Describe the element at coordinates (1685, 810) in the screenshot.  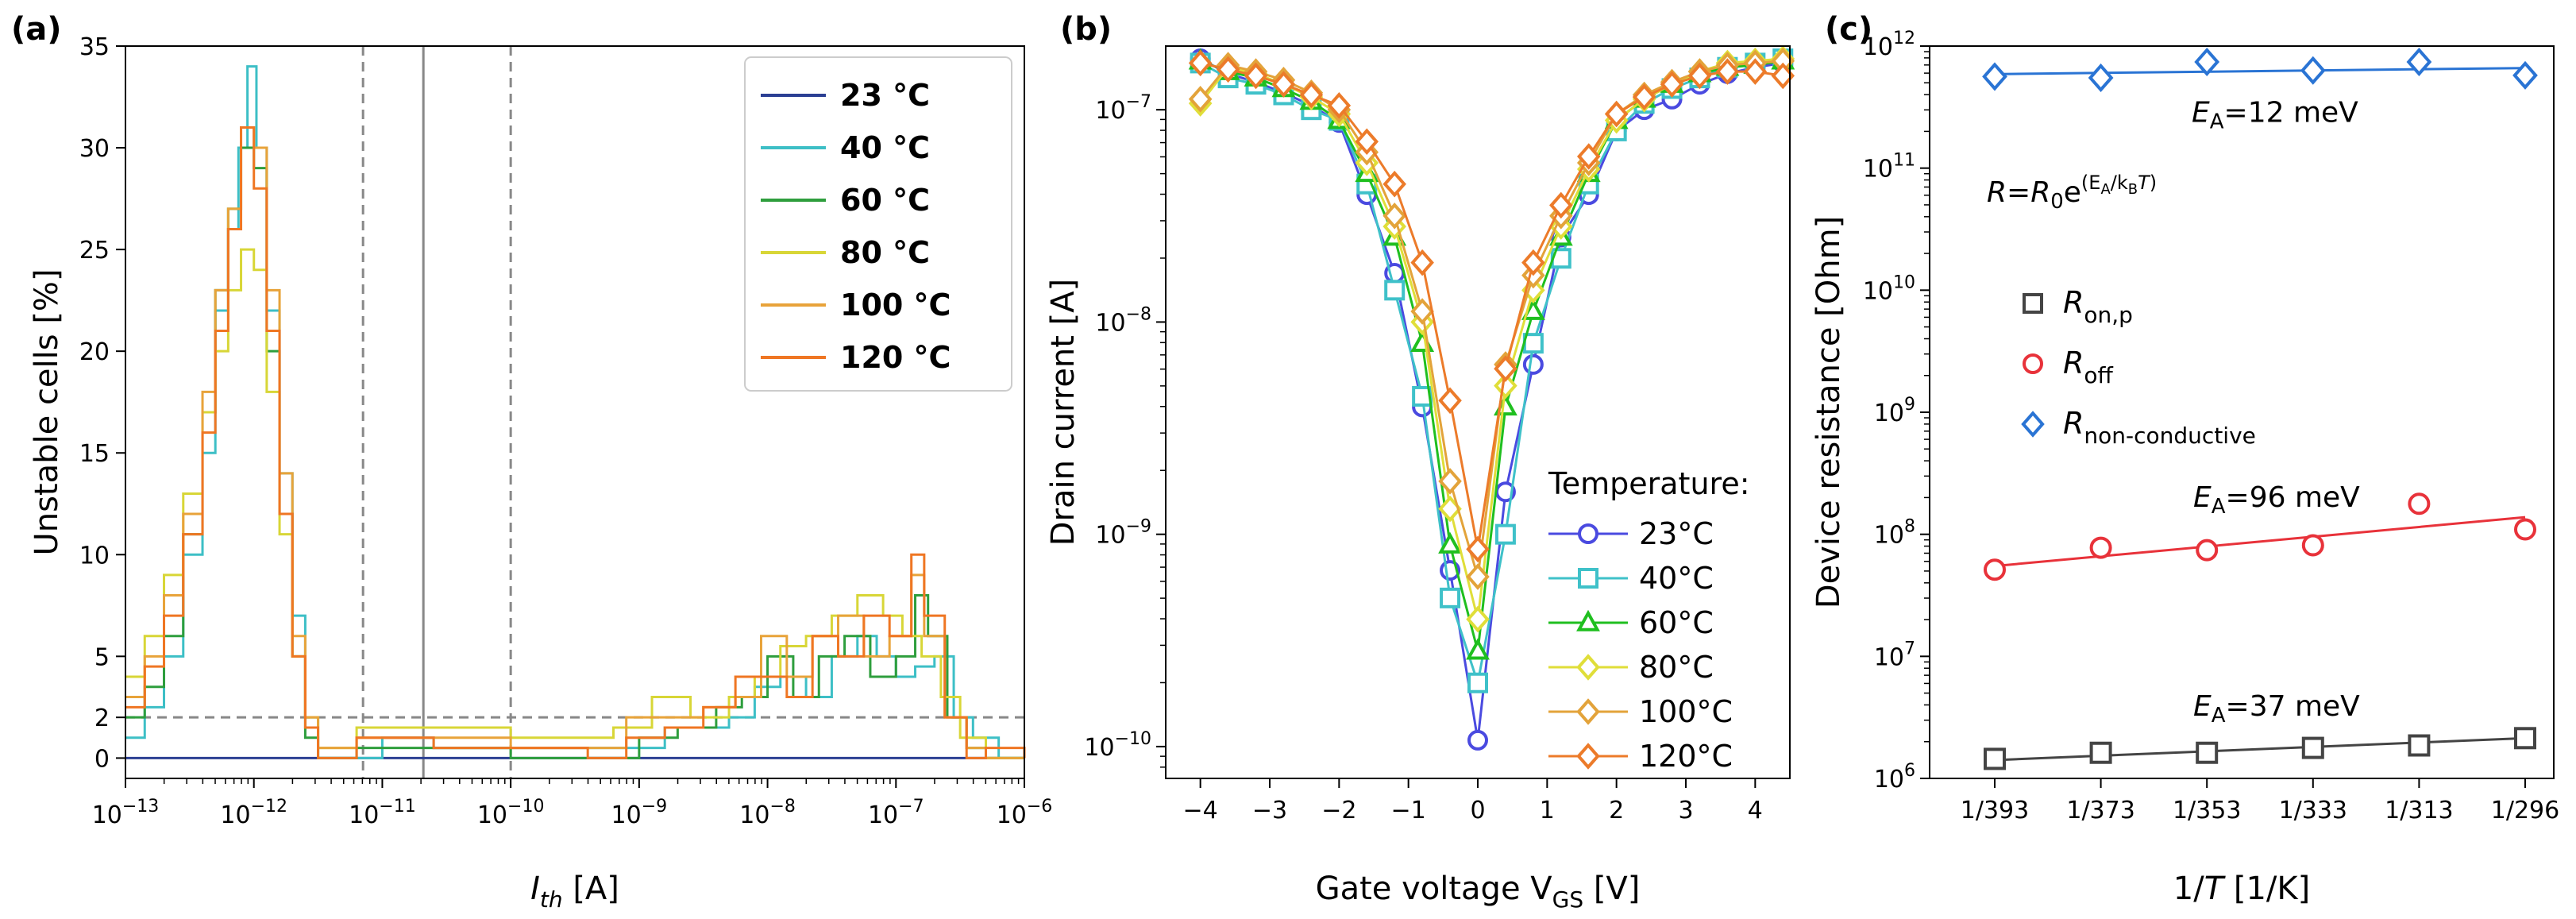
I see `x-tick-label-7: 3` at that location.